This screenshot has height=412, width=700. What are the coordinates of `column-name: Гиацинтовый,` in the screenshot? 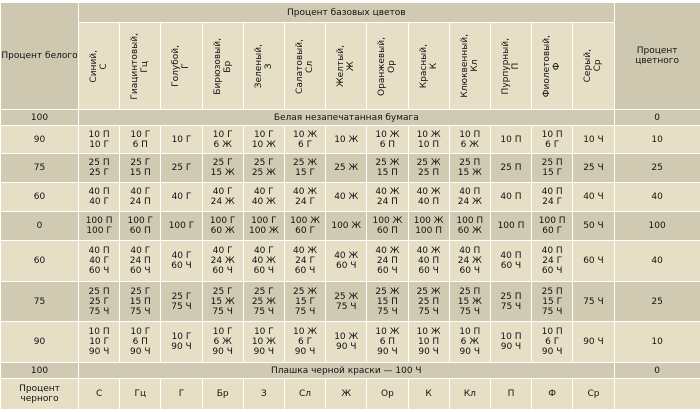 It's located at (135, 66).